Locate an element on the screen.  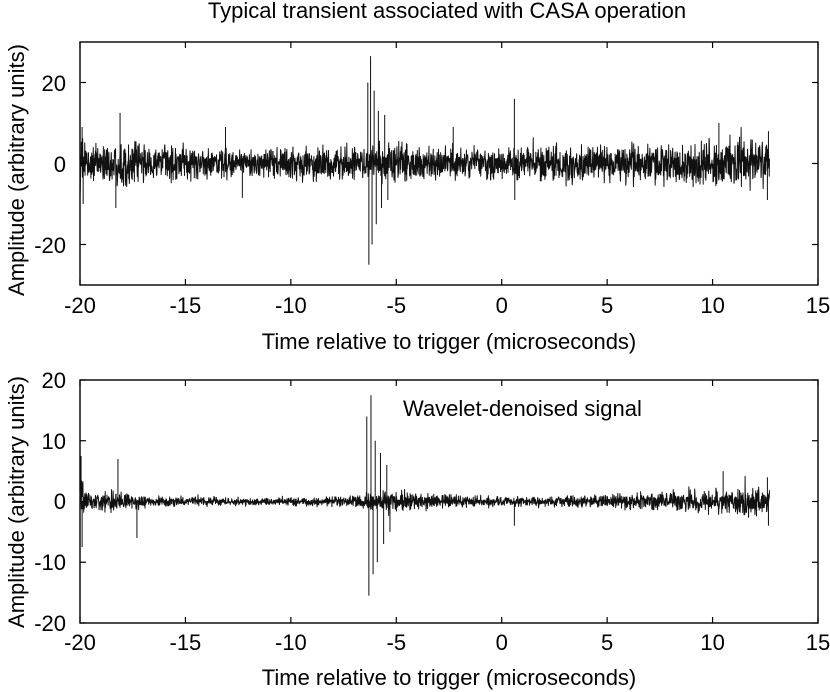
bottom-xtick-label-10: 10 is located at coordinates (712, 642).